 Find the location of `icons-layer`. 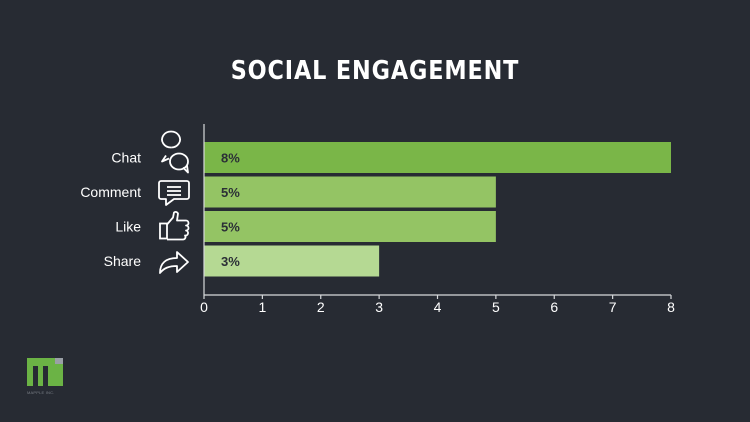

icons-layer is located at coordinates (174, 202).